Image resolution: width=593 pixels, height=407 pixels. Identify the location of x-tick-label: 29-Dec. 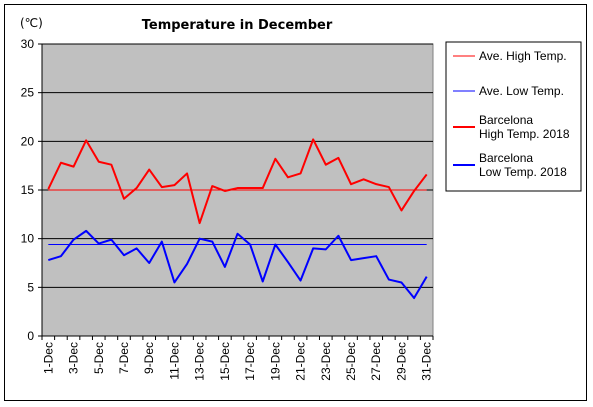
(401, 361).